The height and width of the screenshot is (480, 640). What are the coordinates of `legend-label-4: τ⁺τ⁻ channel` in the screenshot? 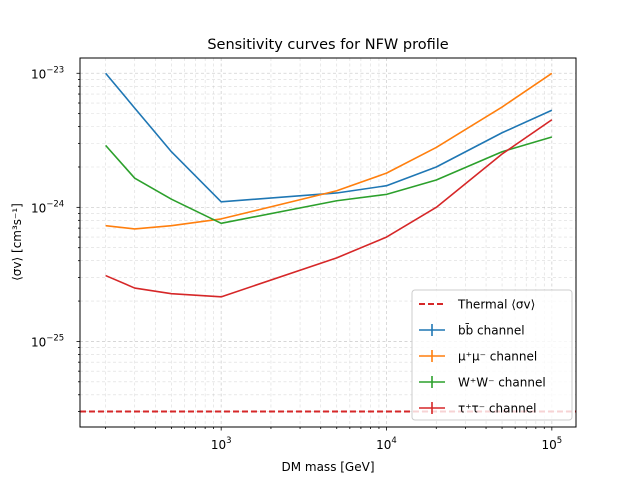 It's located at (497, 409).